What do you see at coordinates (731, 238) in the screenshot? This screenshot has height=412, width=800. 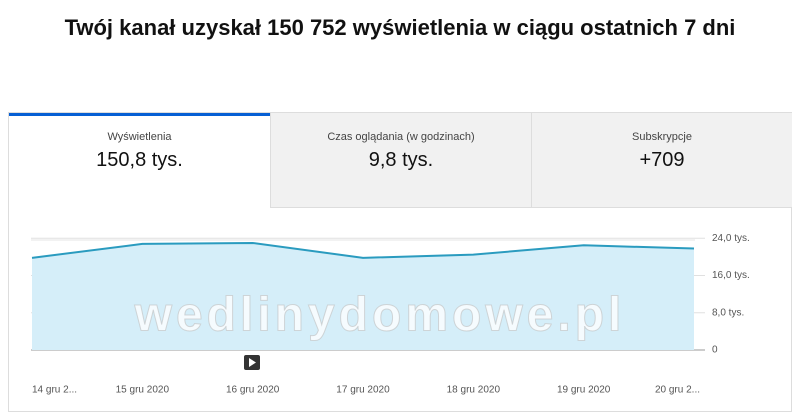 I see `y-tick-label: 24,0 tys.` at bounding box center [731, 238].